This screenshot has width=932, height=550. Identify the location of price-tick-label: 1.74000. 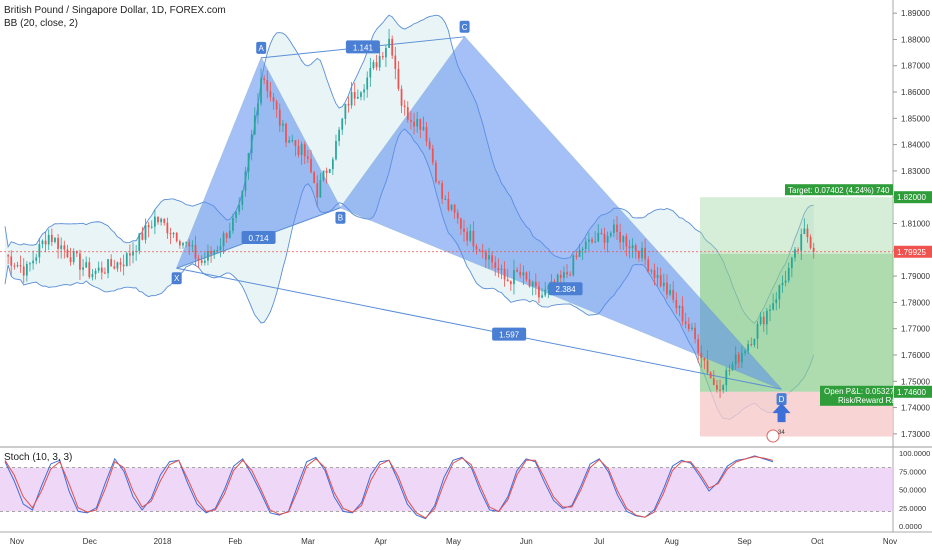
(915, 408).